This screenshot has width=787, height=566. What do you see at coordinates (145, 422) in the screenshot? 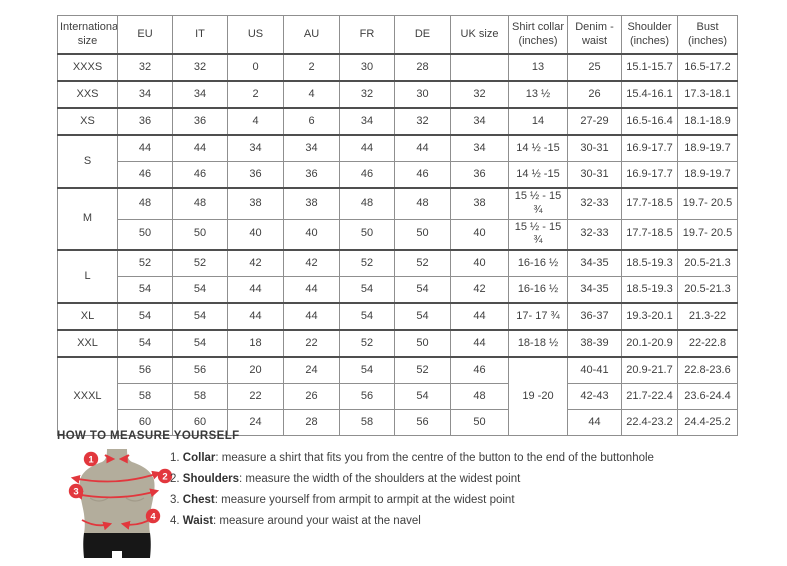
I see `table-cell: 60` at bounding box center [145, 422].